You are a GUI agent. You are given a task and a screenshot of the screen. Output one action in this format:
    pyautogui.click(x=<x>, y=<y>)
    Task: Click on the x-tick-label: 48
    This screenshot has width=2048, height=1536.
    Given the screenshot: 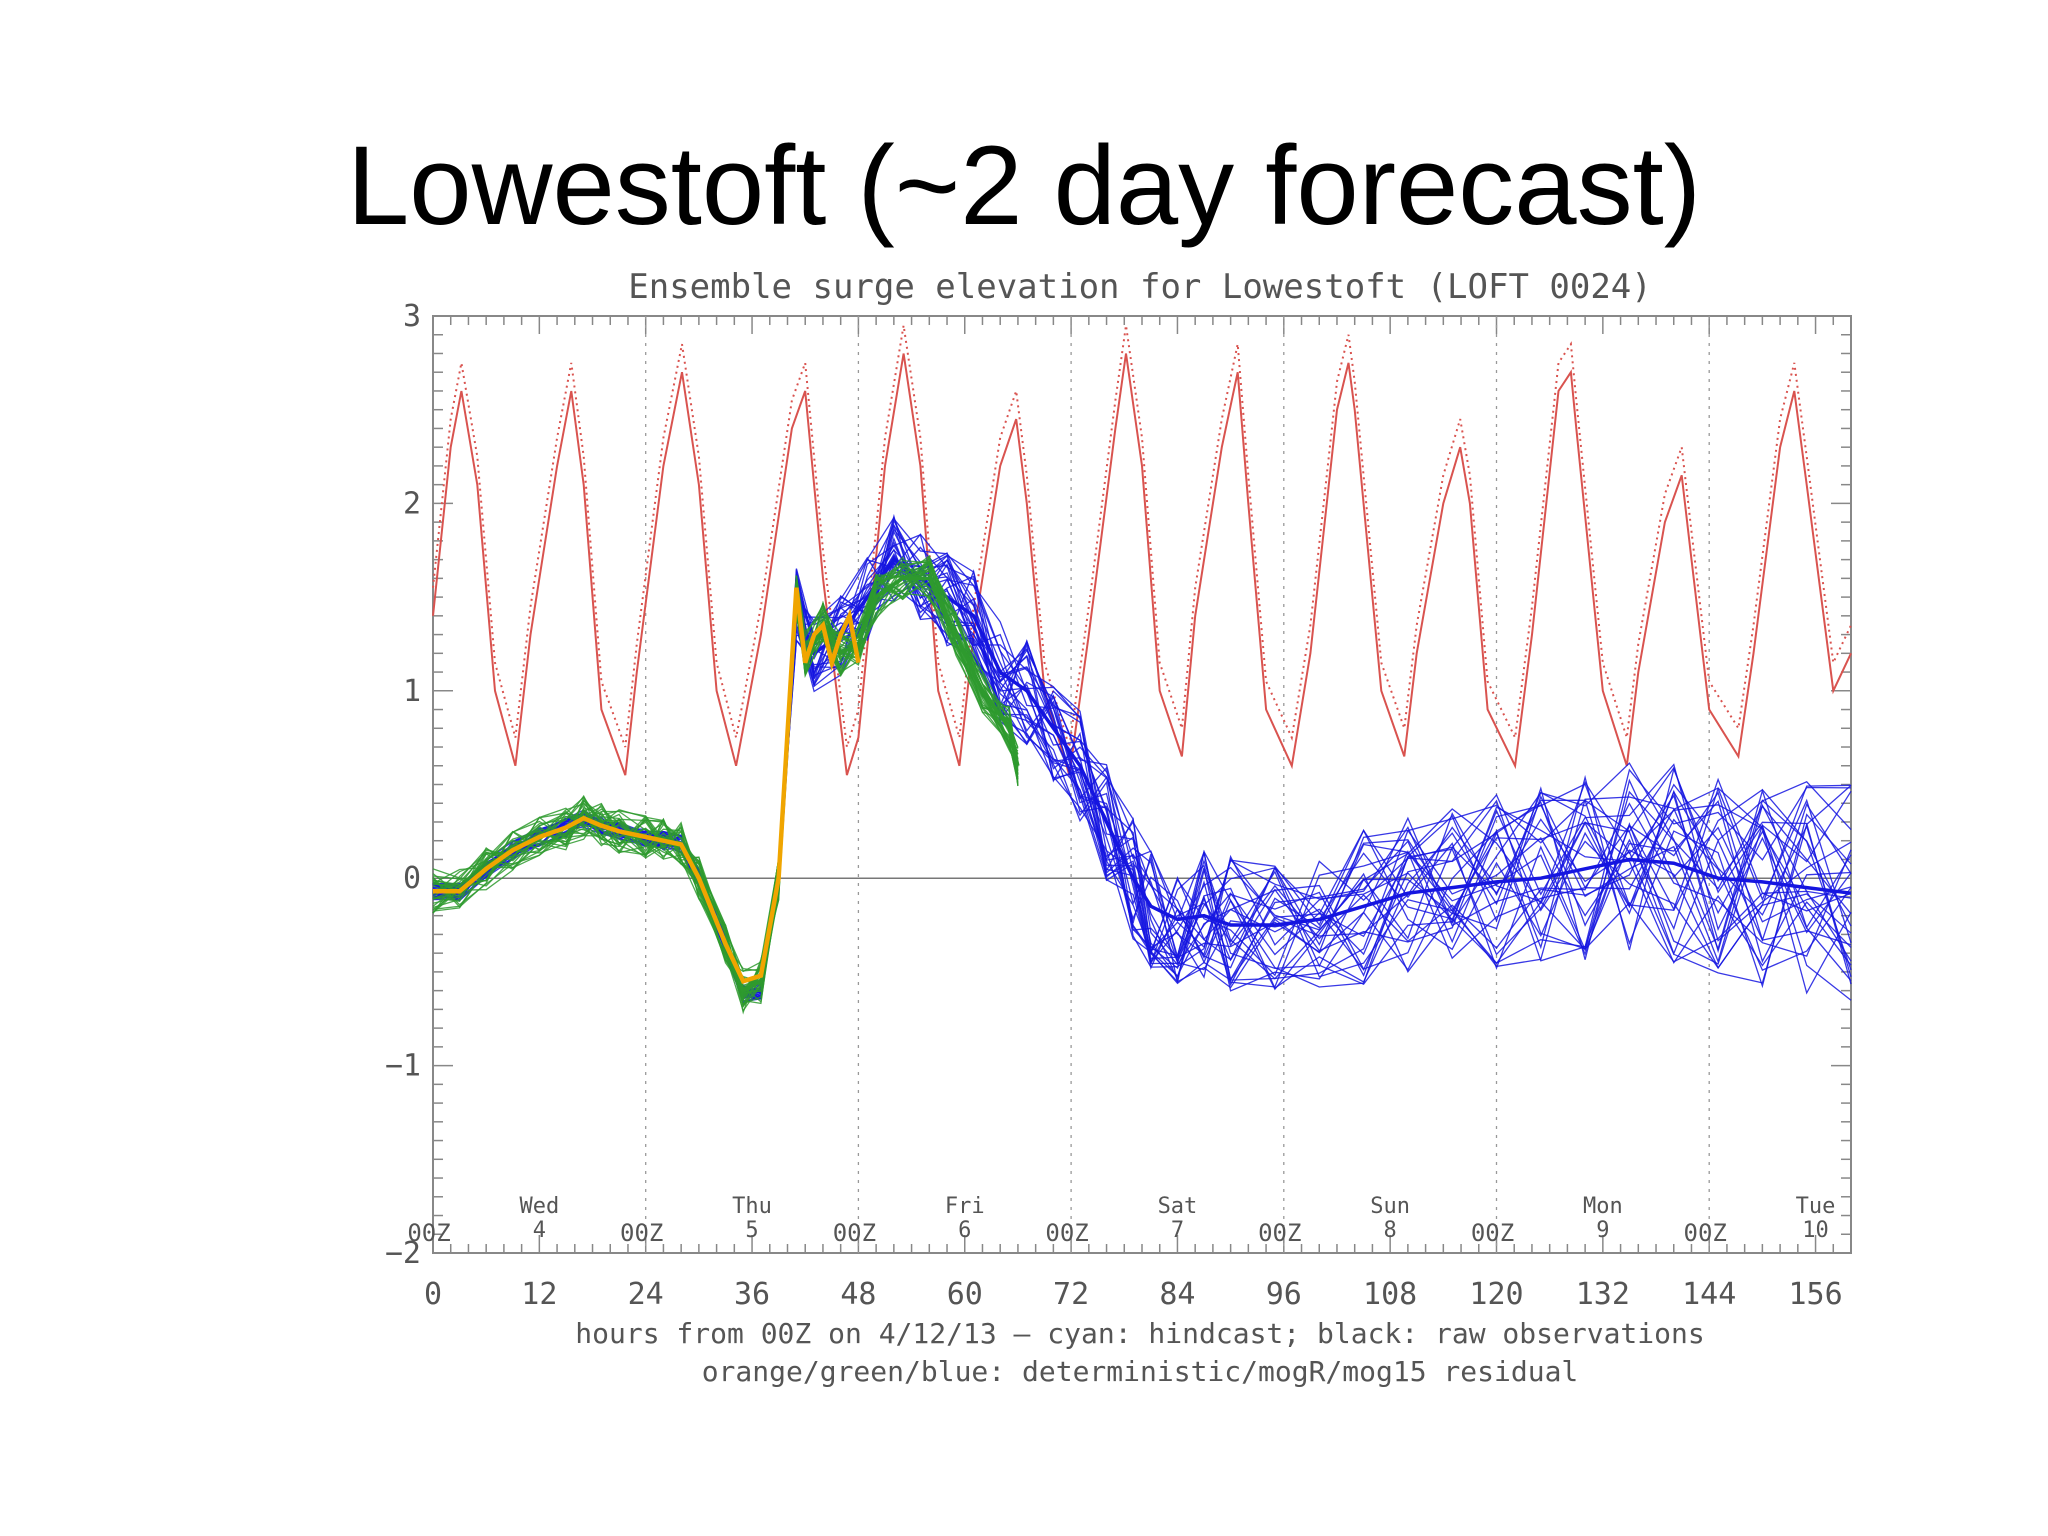 What is the action you would take?
    pyautogui.click(x=858, y=1294)
    